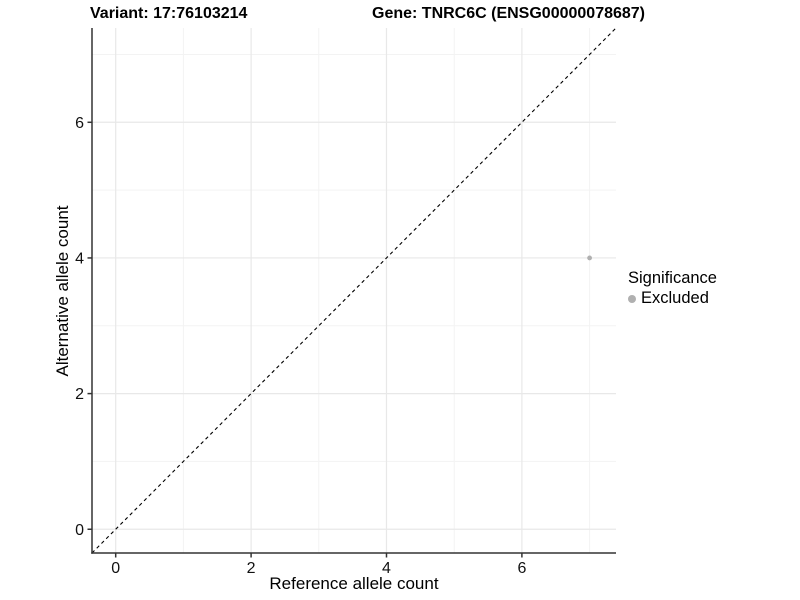  Describe the element at coordinates (521, 568) in the screenshot. I see `x-tick-label: 6` at that location.